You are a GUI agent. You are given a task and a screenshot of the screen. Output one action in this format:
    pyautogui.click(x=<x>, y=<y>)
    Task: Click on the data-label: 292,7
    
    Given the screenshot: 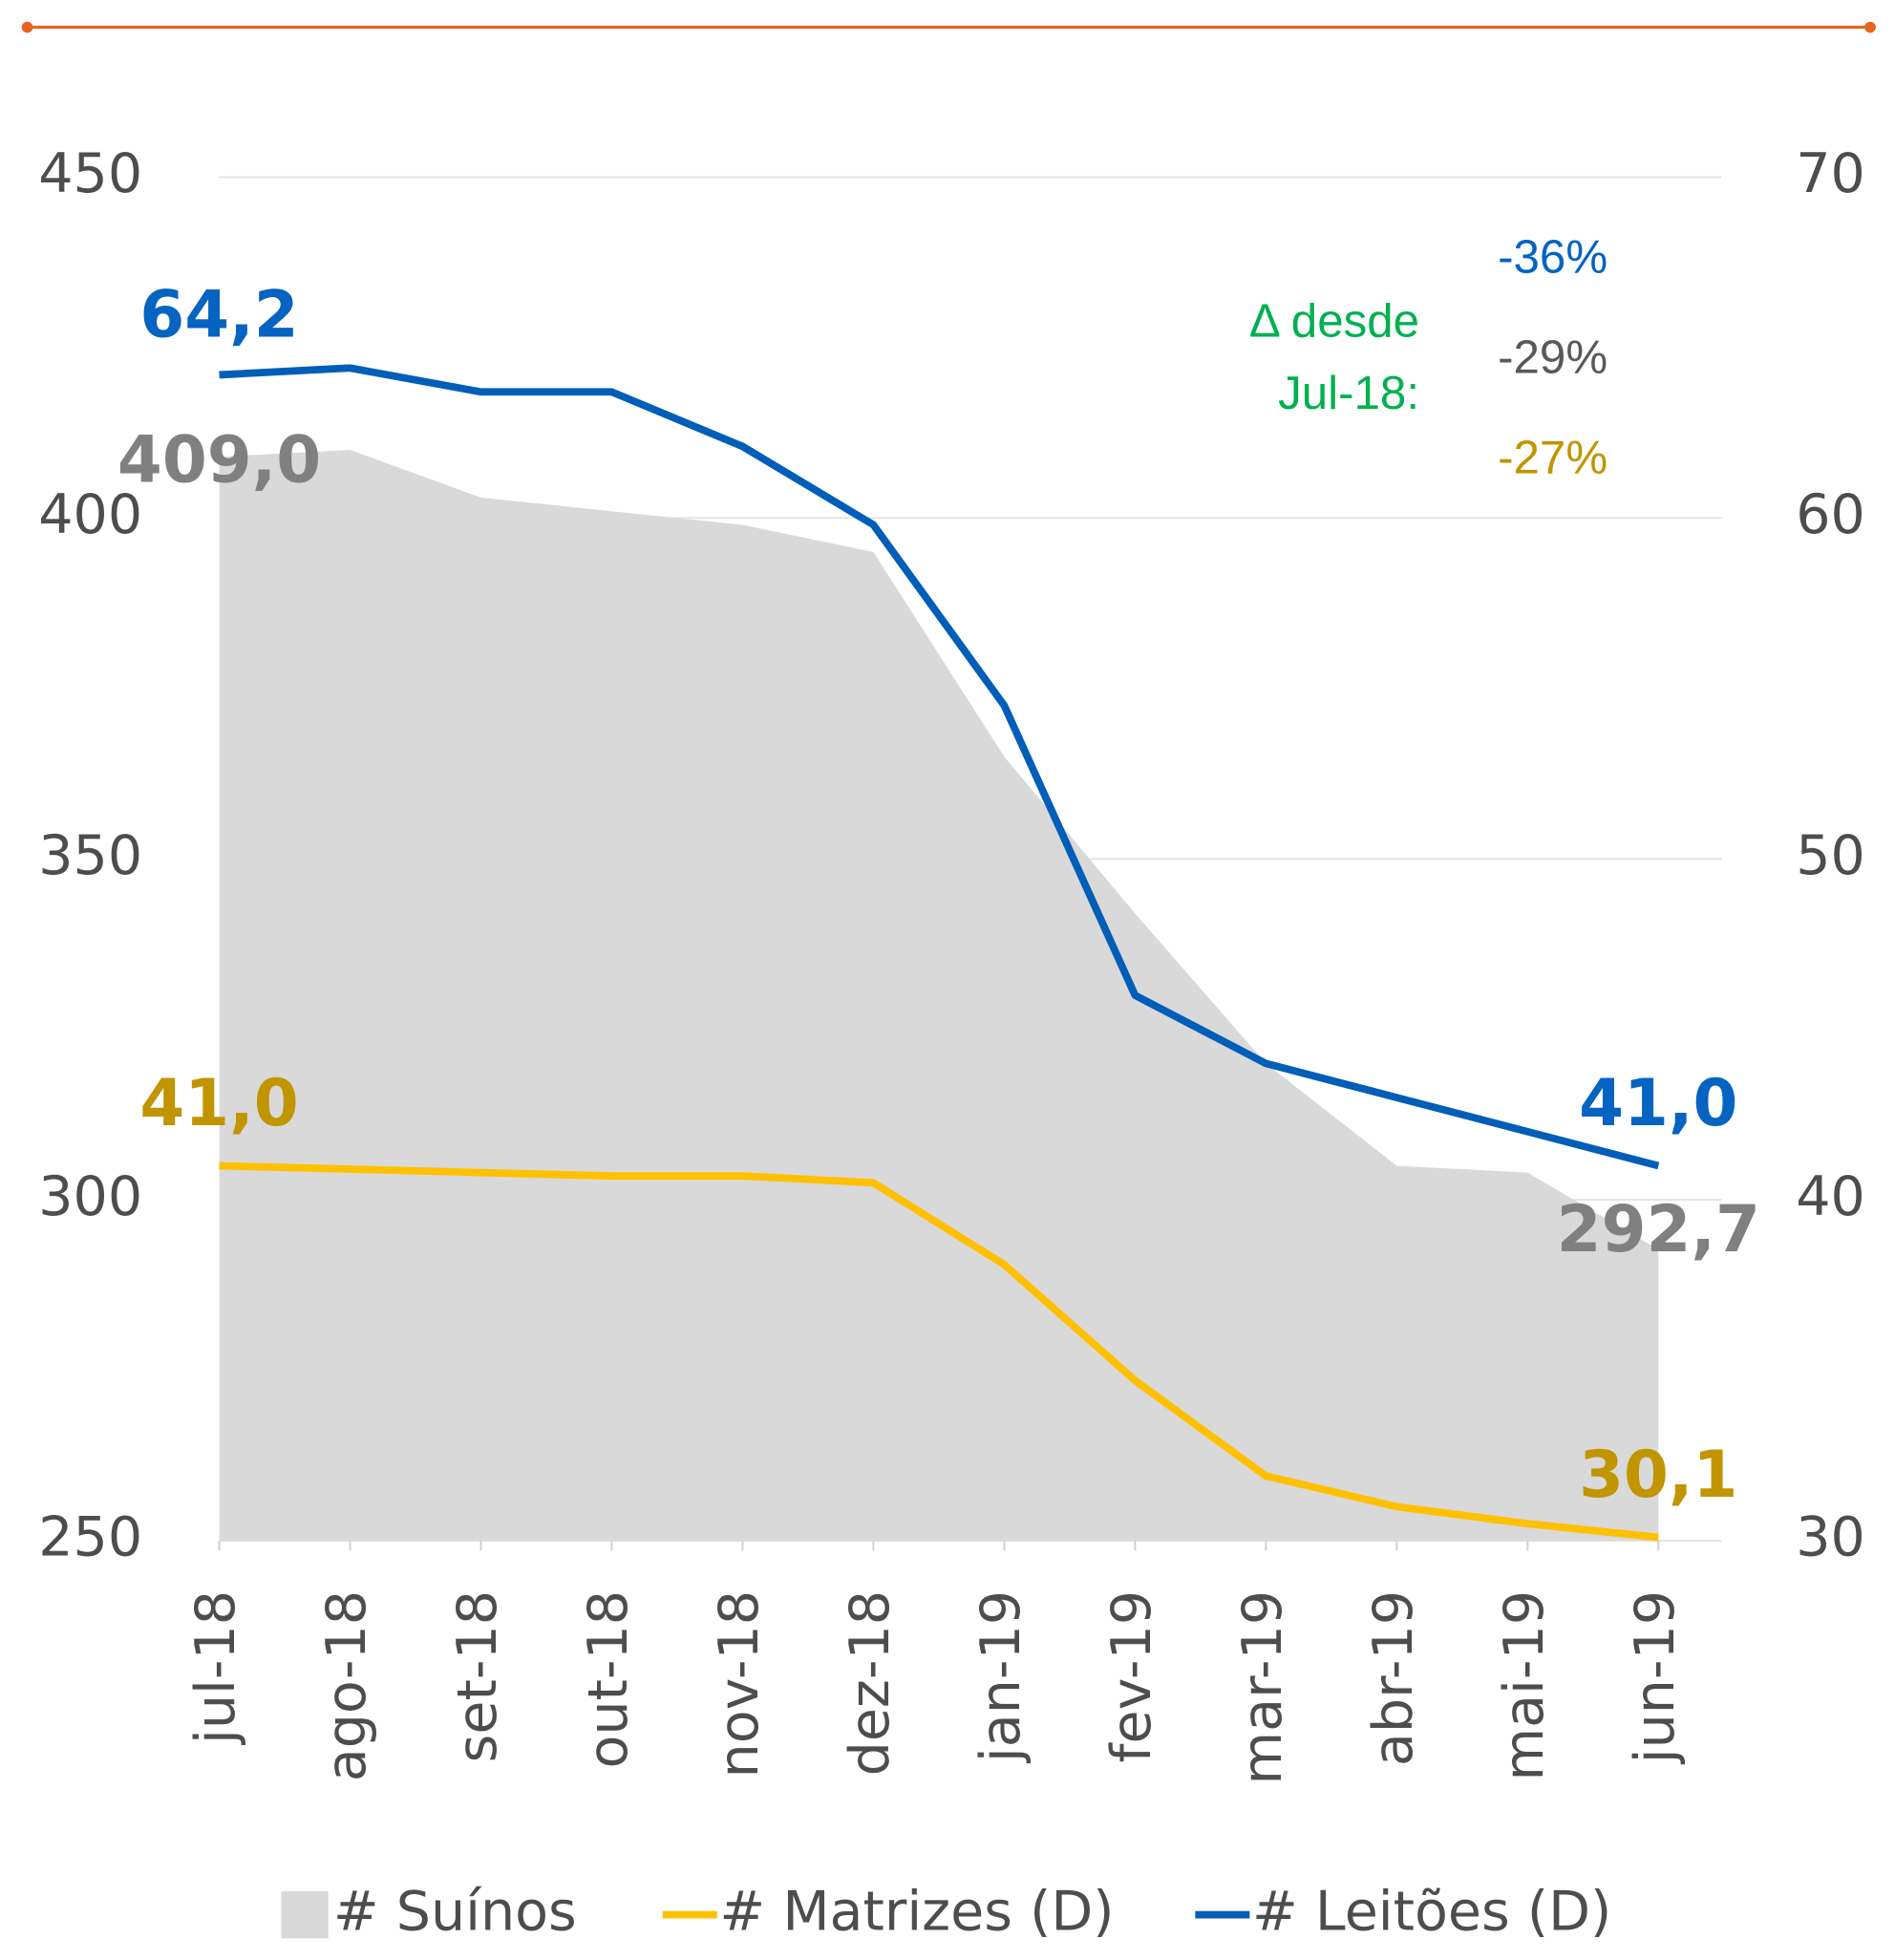 What is the action you would take?
    pyautogui.click(x=1659, y=1229)
    